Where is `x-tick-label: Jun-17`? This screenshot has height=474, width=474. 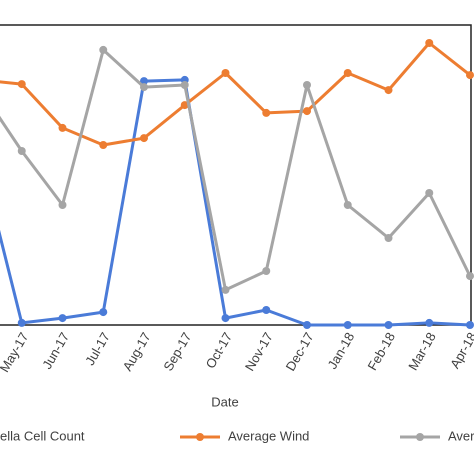
x-tick-label: Jun-17 is located at coordinates (55, 351).